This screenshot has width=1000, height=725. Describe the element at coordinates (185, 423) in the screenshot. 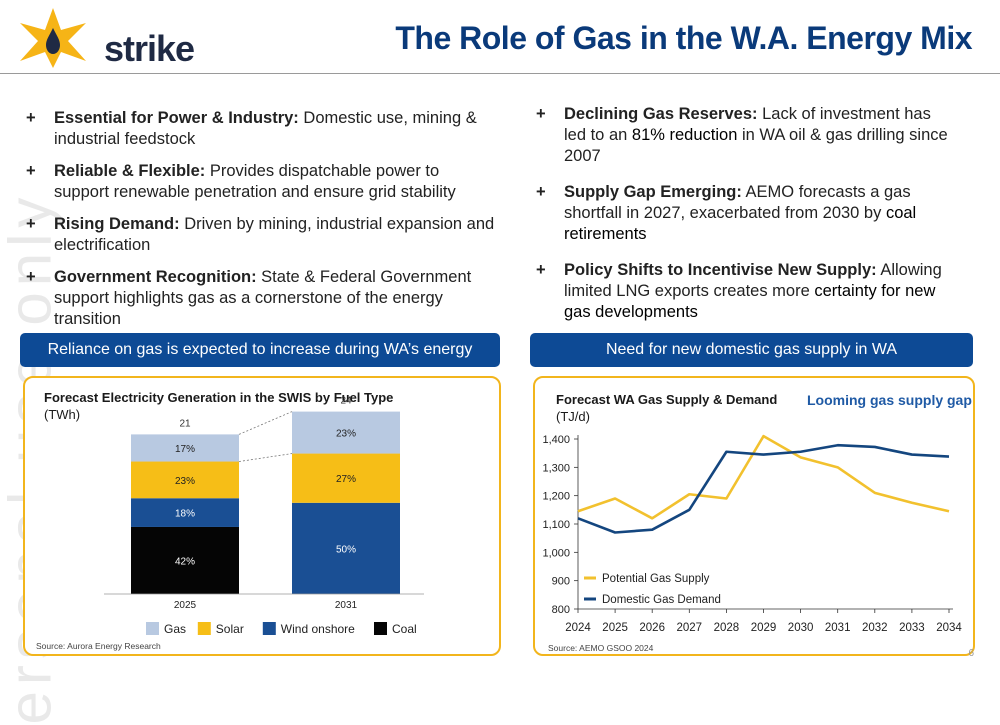

I see `bar-total-label: 21` at that location.